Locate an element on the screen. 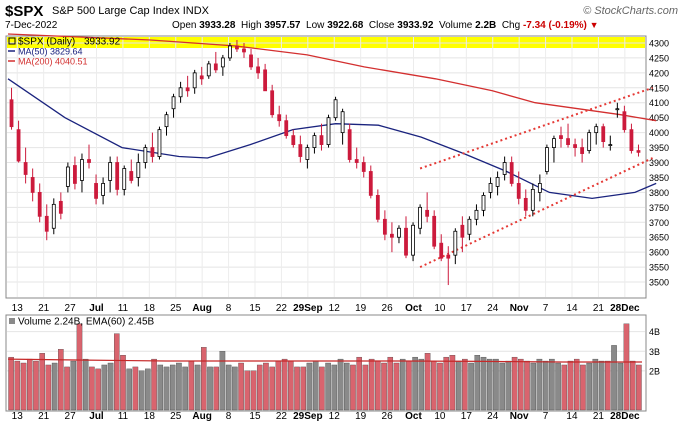 The width and height of the screenshot is (684, 422). index-full-name: S&P 500 Large Cap Index is located at coordinates (116, 11).